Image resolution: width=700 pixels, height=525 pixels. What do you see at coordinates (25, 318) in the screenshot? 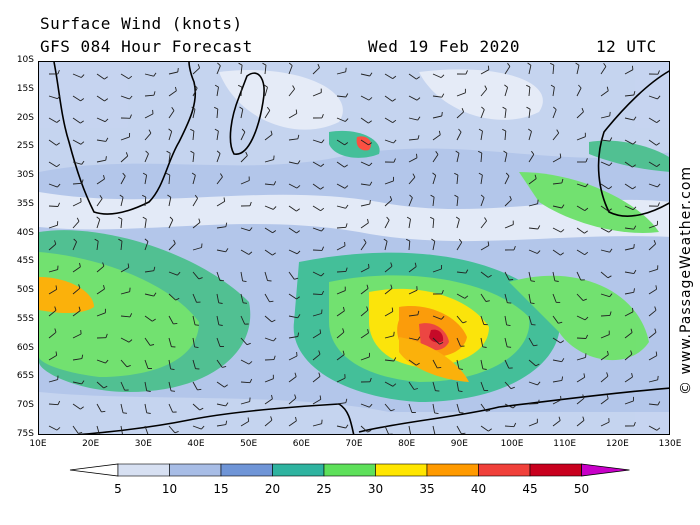
I see `lat-label: 55S` at bounding box center [25, 318].